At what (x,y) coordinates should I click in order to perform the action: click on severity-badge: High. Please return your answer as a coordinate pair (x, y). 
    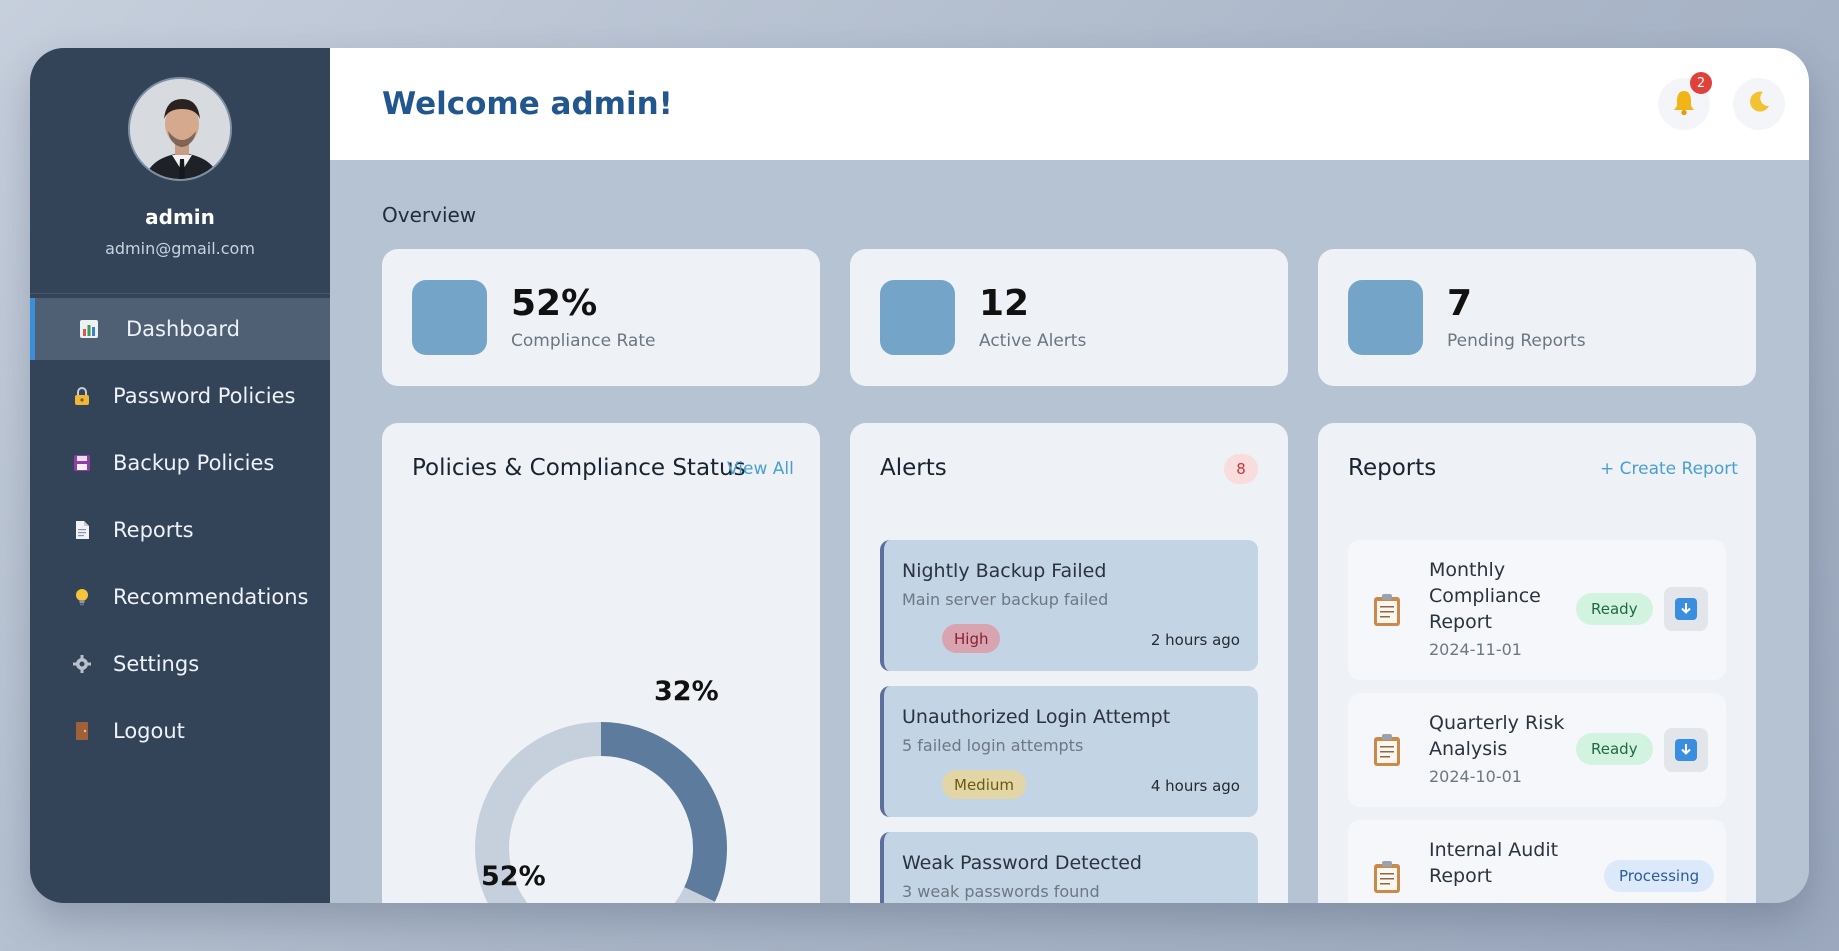
    Looking at the image, I should click on (971, 638).